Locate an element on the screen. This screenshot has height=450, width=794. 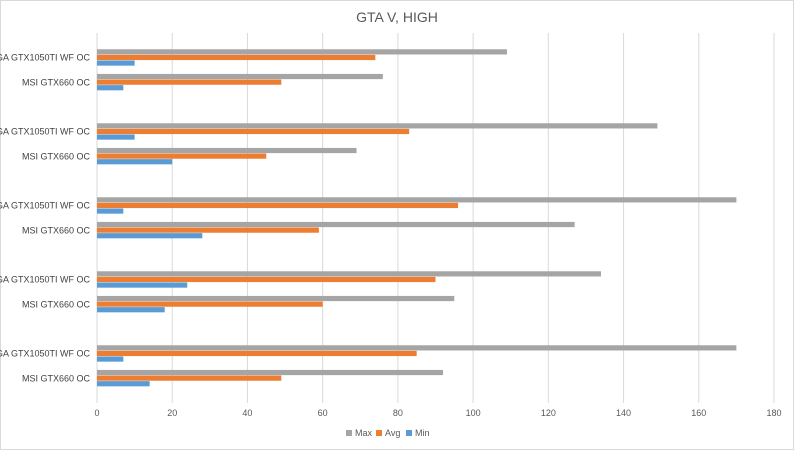
x-tick-label-7: 140 is located at coordinates (623, 413).